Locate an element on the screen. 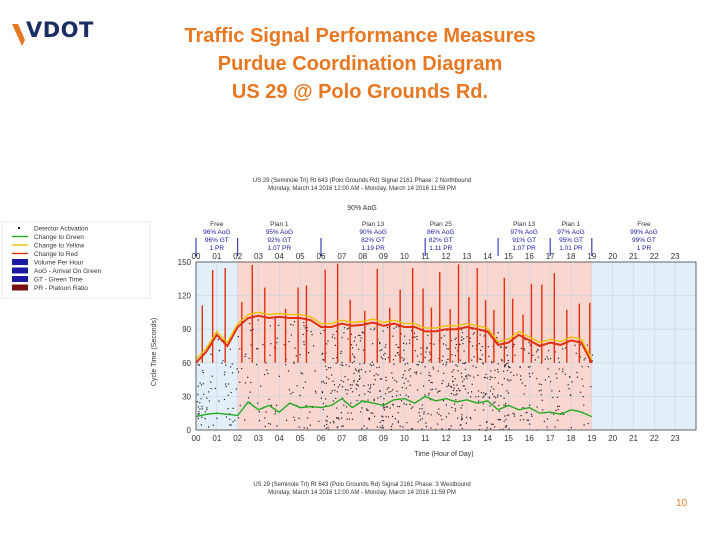  plan-gt-6: 99% GT is located at coordinates (644, 240).